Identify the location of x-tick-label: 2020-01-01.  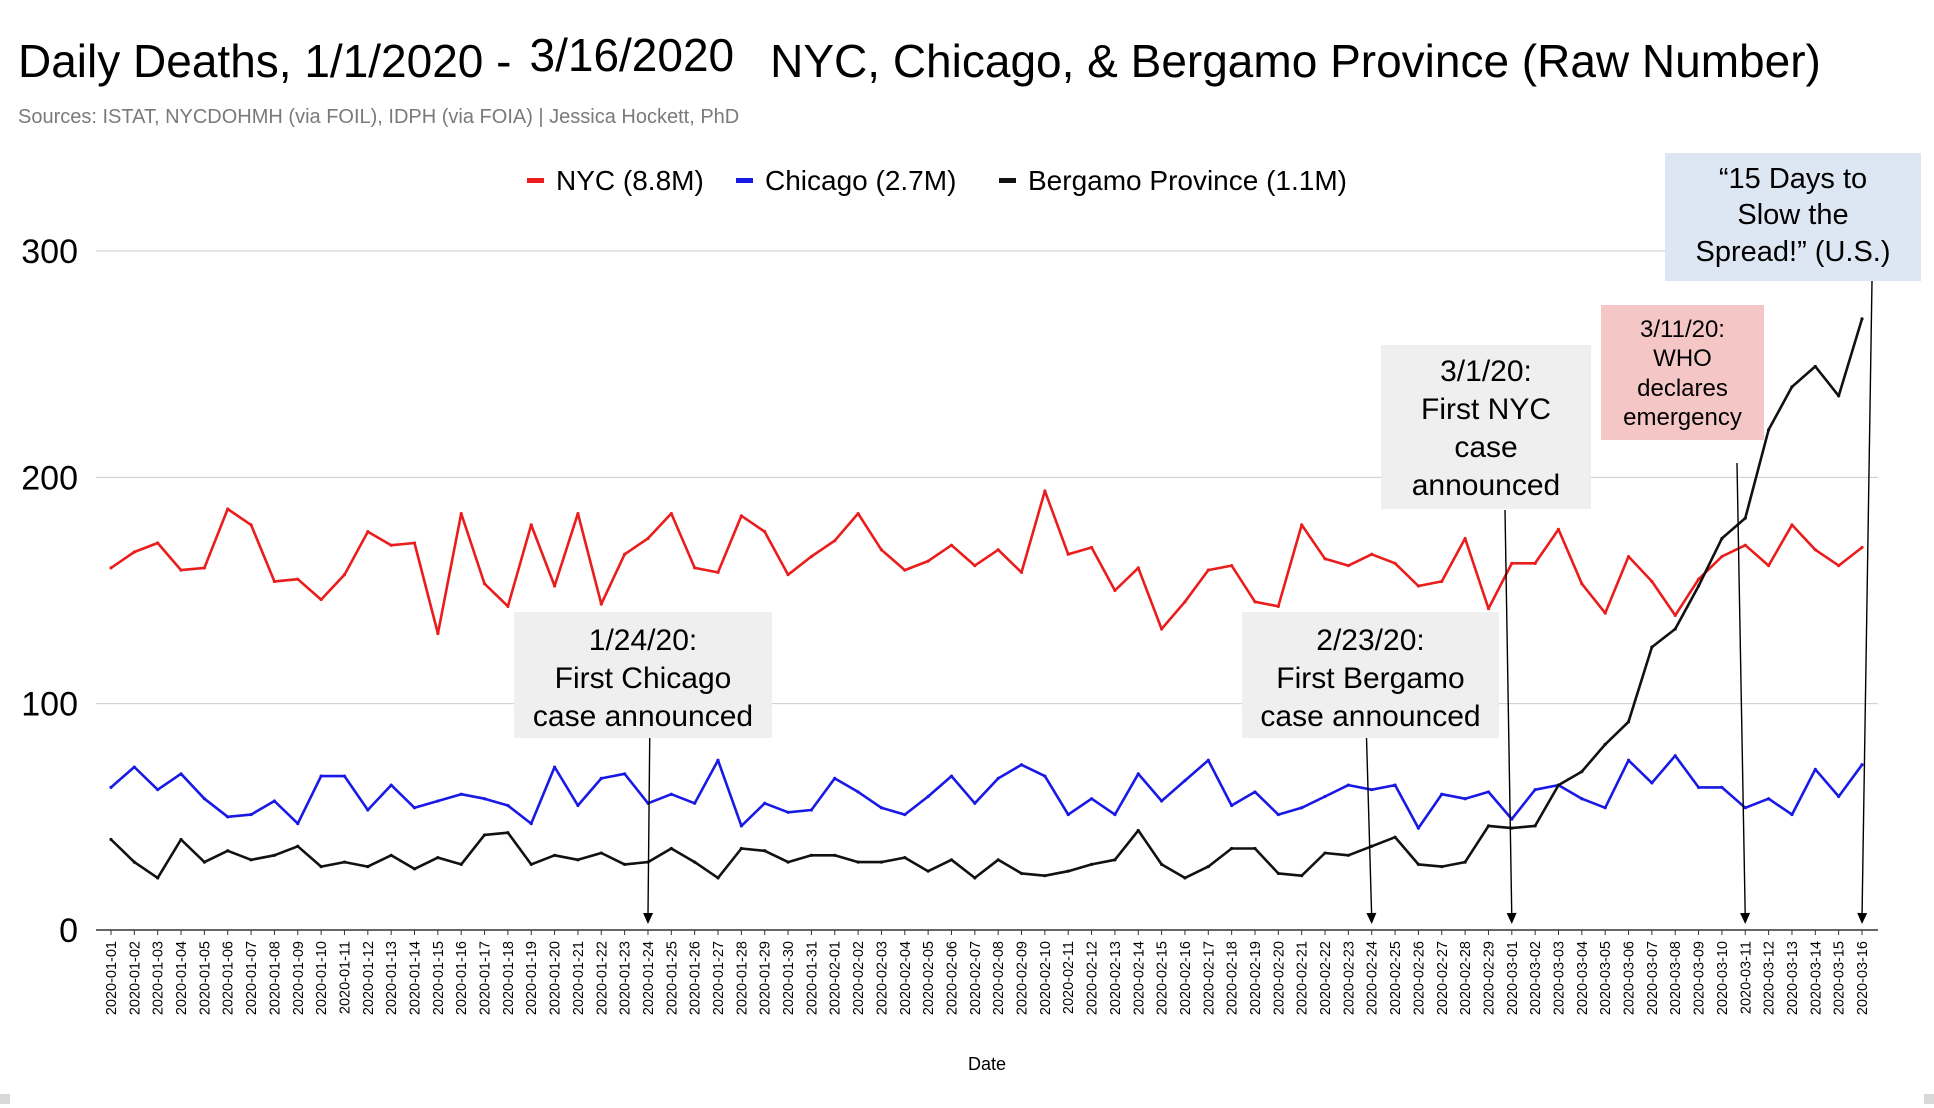
(112, 978).